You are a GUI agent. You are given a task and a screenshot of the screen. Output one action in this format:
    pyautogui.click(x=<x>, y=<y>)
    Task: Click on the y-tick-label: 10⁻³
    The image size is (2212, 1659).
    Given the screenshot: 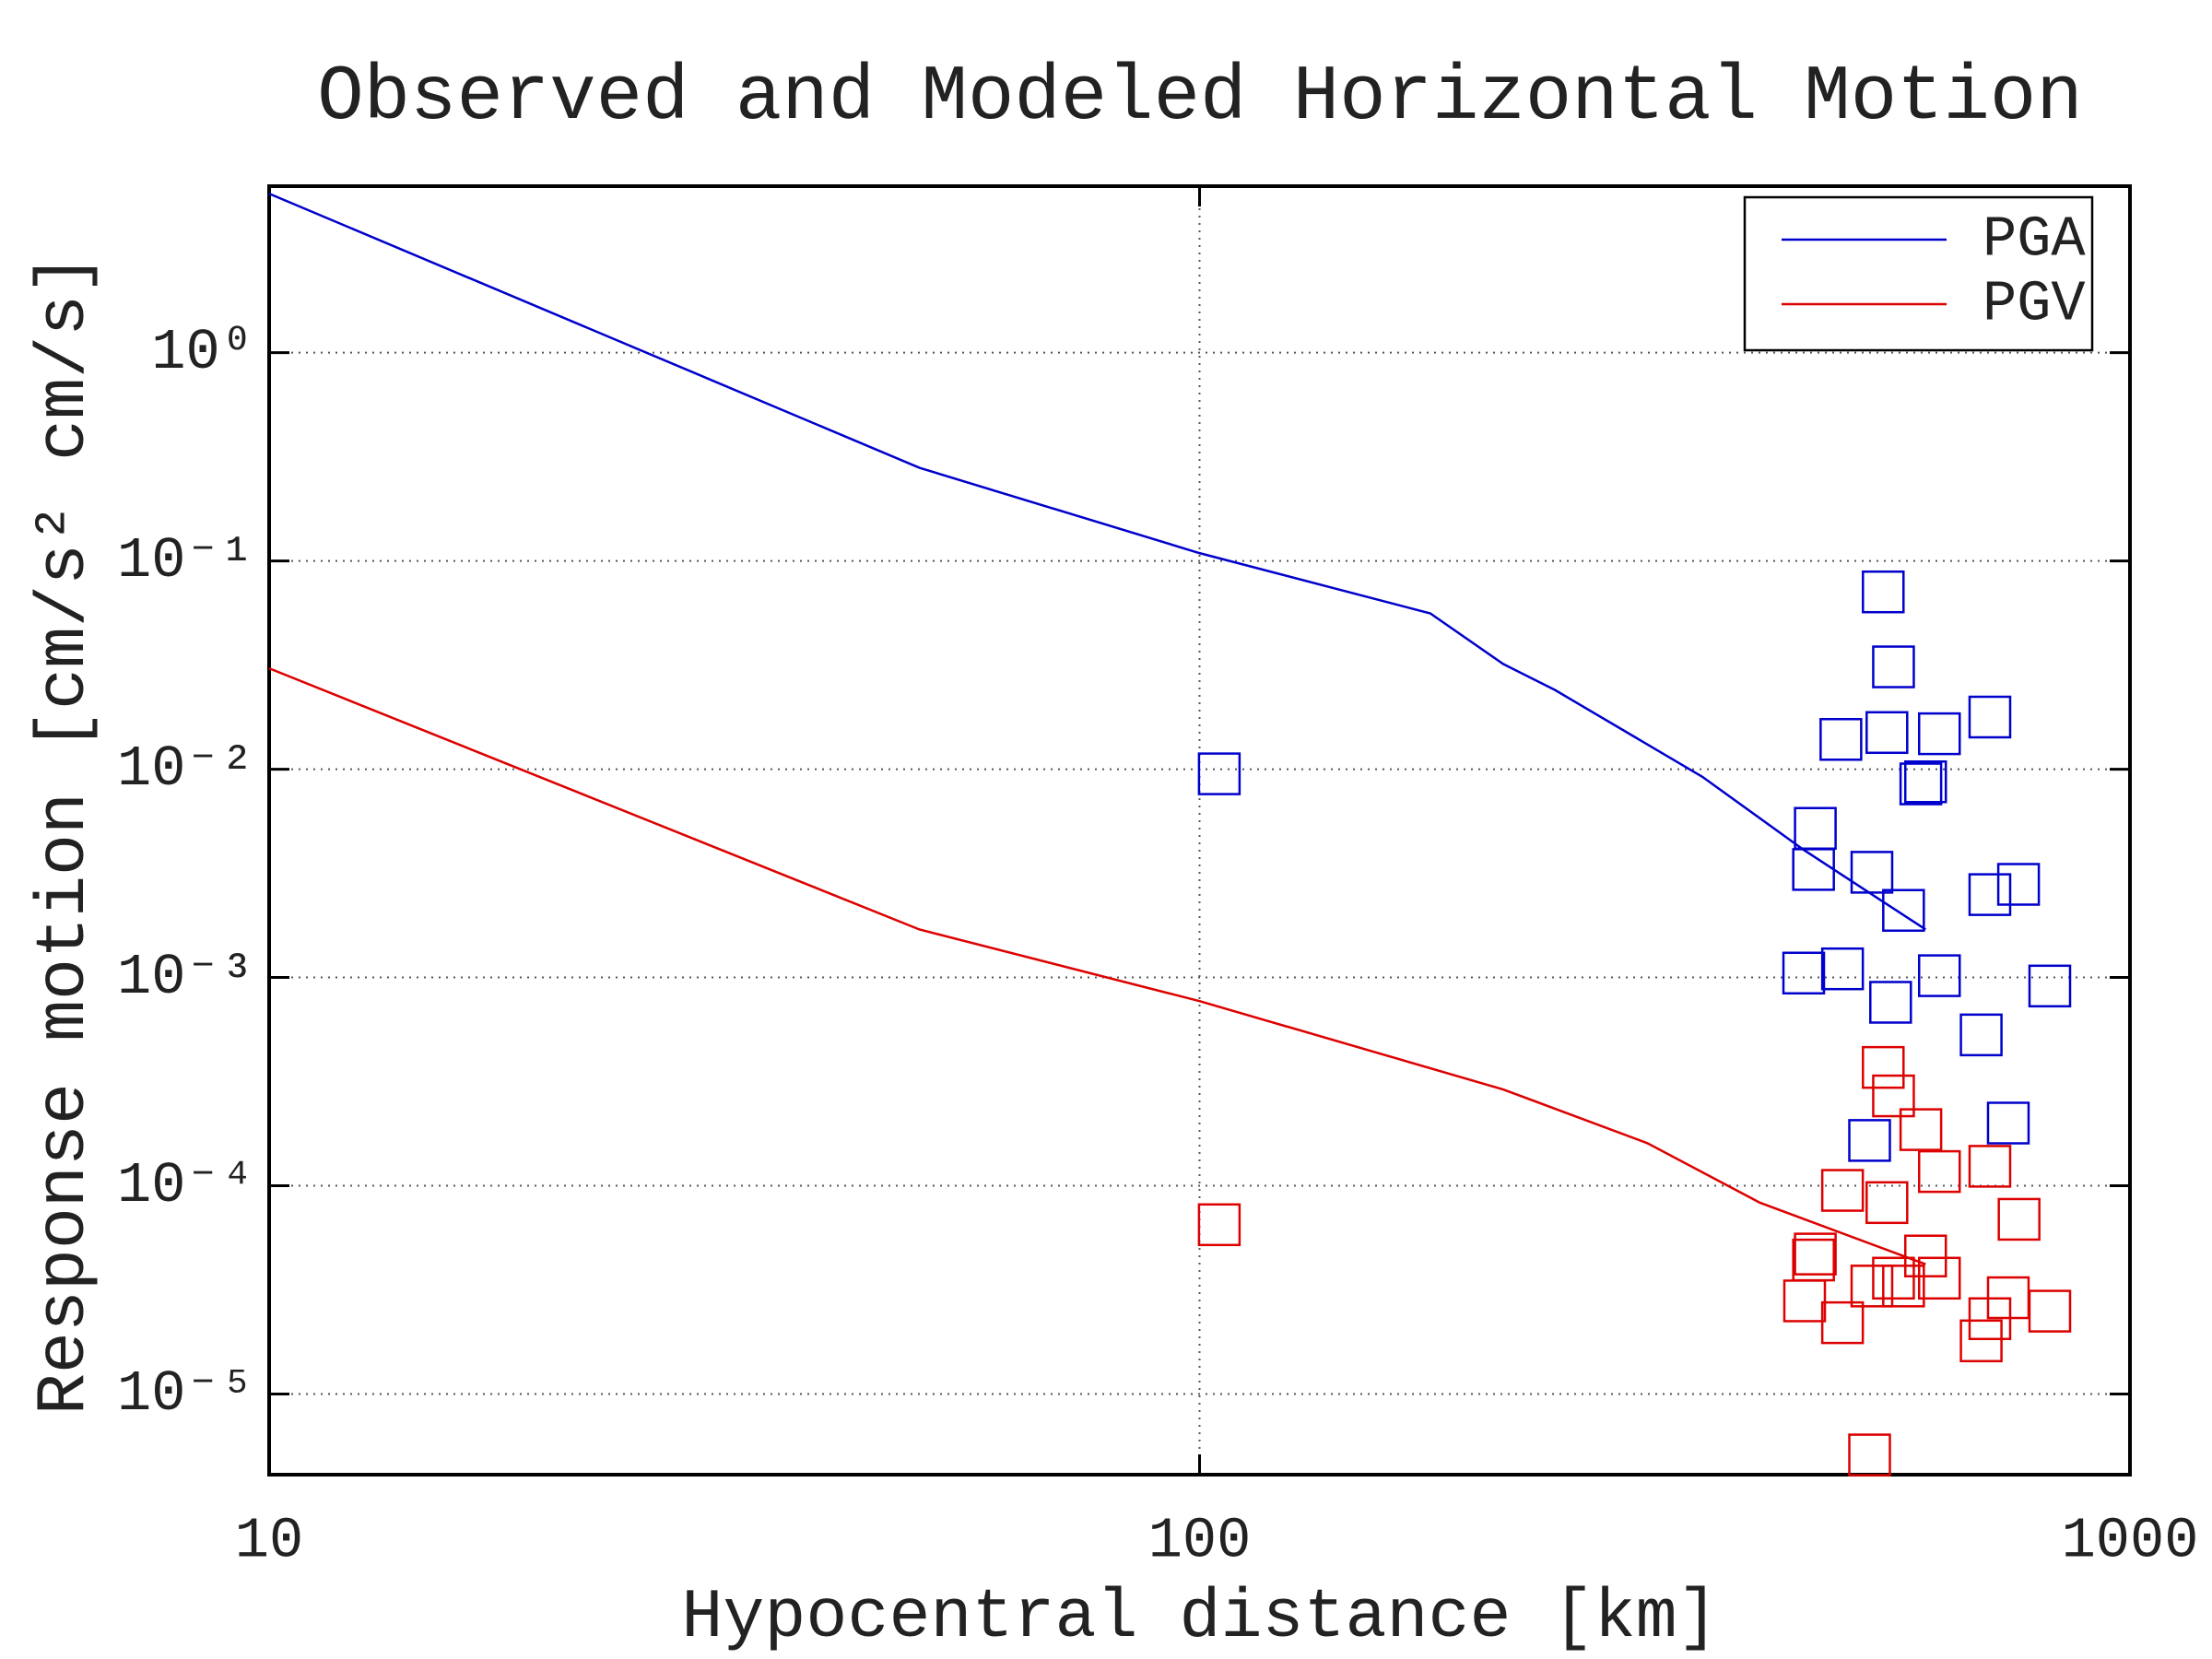 What is the action you would take?
    pyautogui.click(x=185, y=977)
    